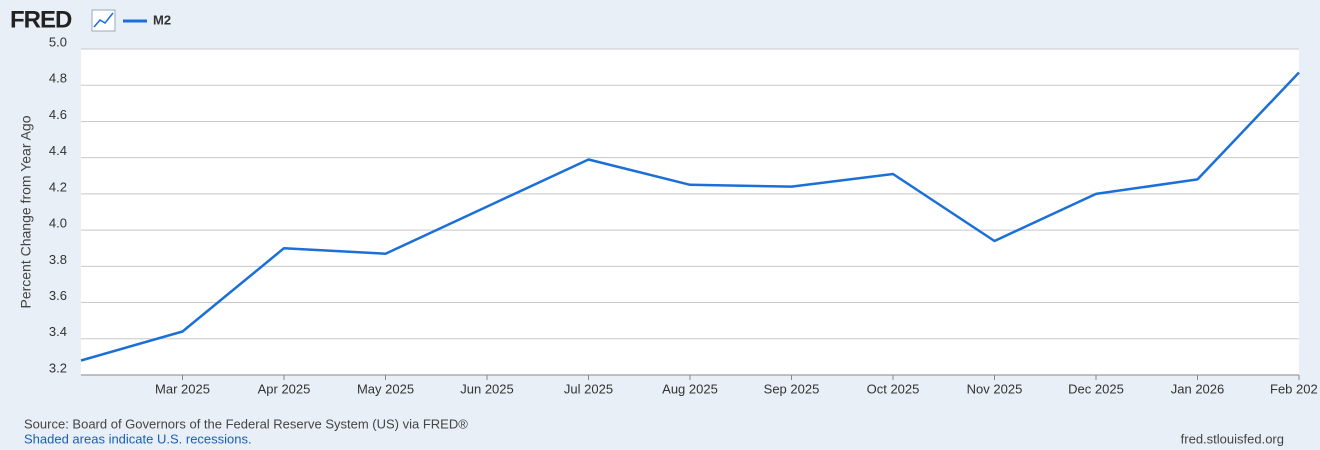  I want to click on y-tick-label: 4.8, so click(58, 78).